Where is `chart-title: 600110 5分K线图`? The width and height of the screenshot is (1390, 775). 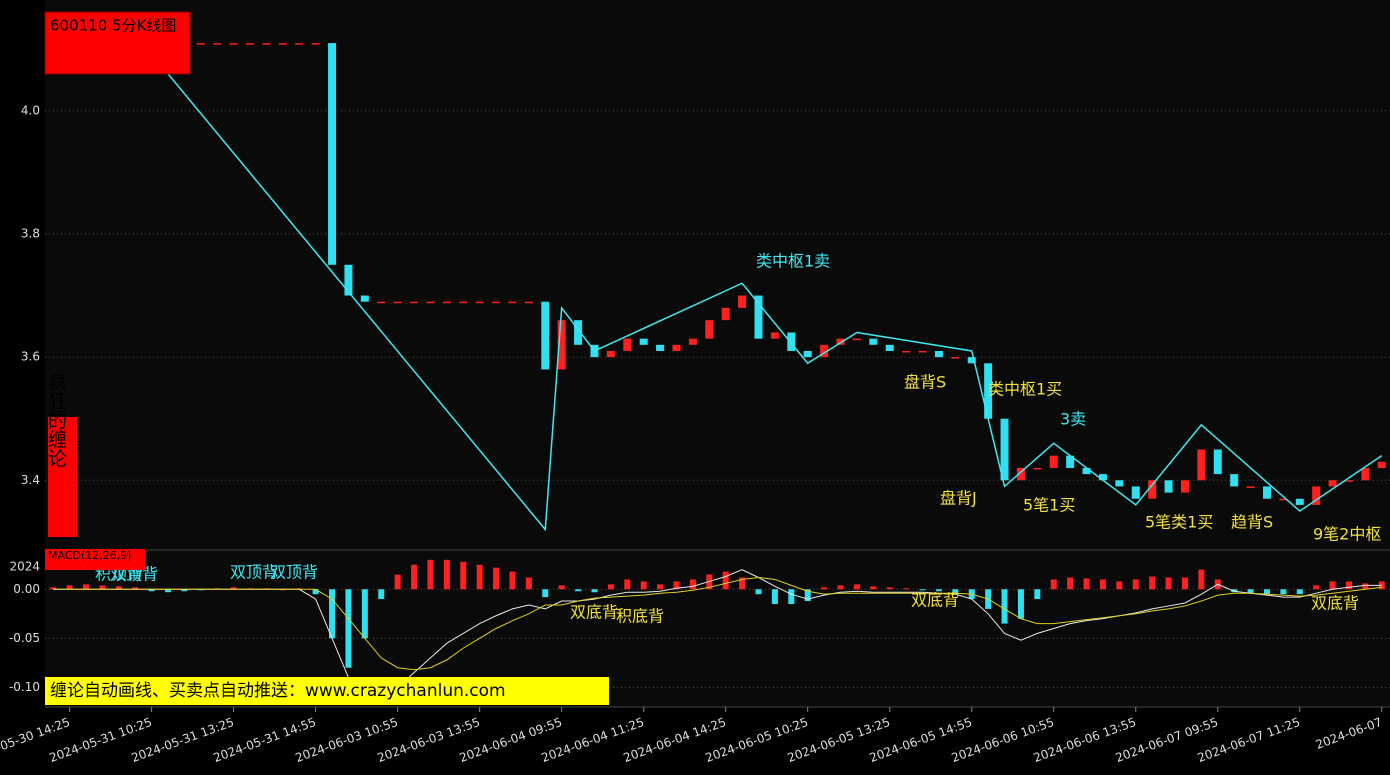
chart-title: 600110 5分K线图 is located at coordinates (113, 26).